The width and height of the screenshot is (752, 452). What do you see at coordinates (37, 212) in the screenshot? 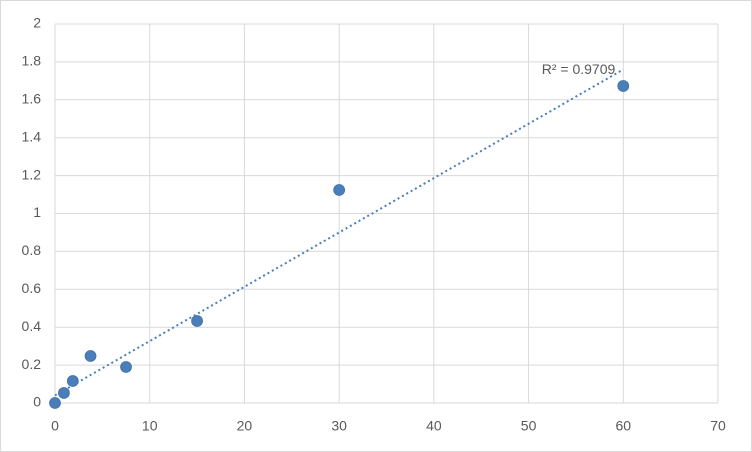
I see `y-tick-label: 1` at bounding box center [37, 212].